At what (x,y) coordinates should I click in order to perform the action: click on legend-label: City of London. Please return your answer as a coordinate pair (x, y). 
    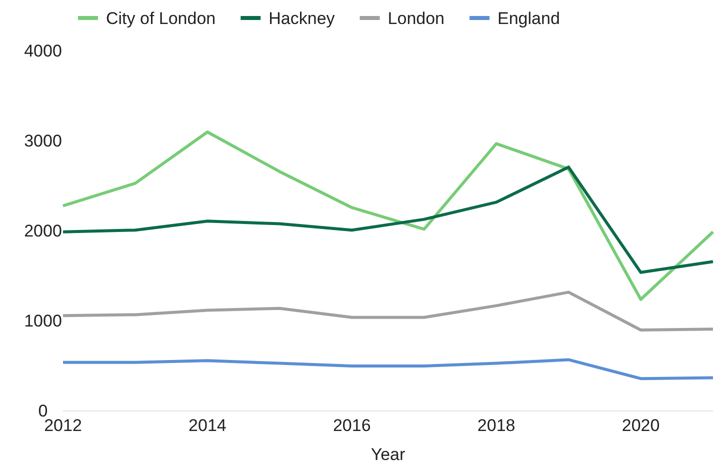
    Looking at the image, I should click on (161, 18).